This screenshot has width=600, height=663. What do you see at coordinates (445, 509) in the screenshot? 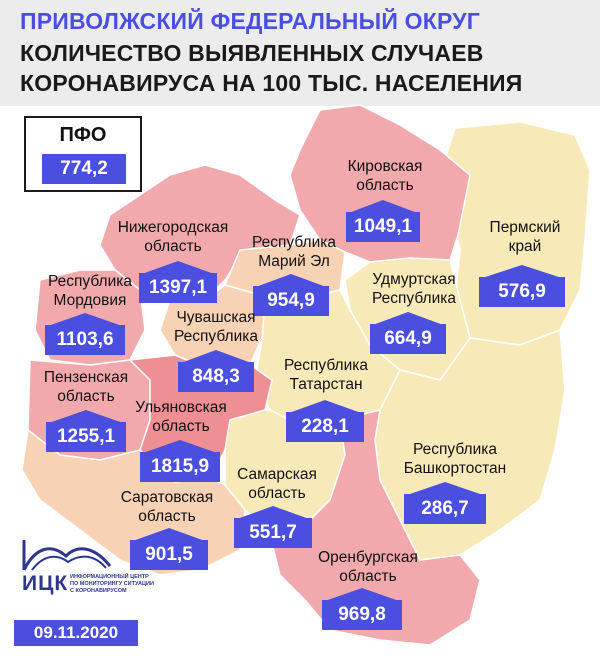
I see `value-bashkortostan: 286,7` at bounding box center [445, 509].